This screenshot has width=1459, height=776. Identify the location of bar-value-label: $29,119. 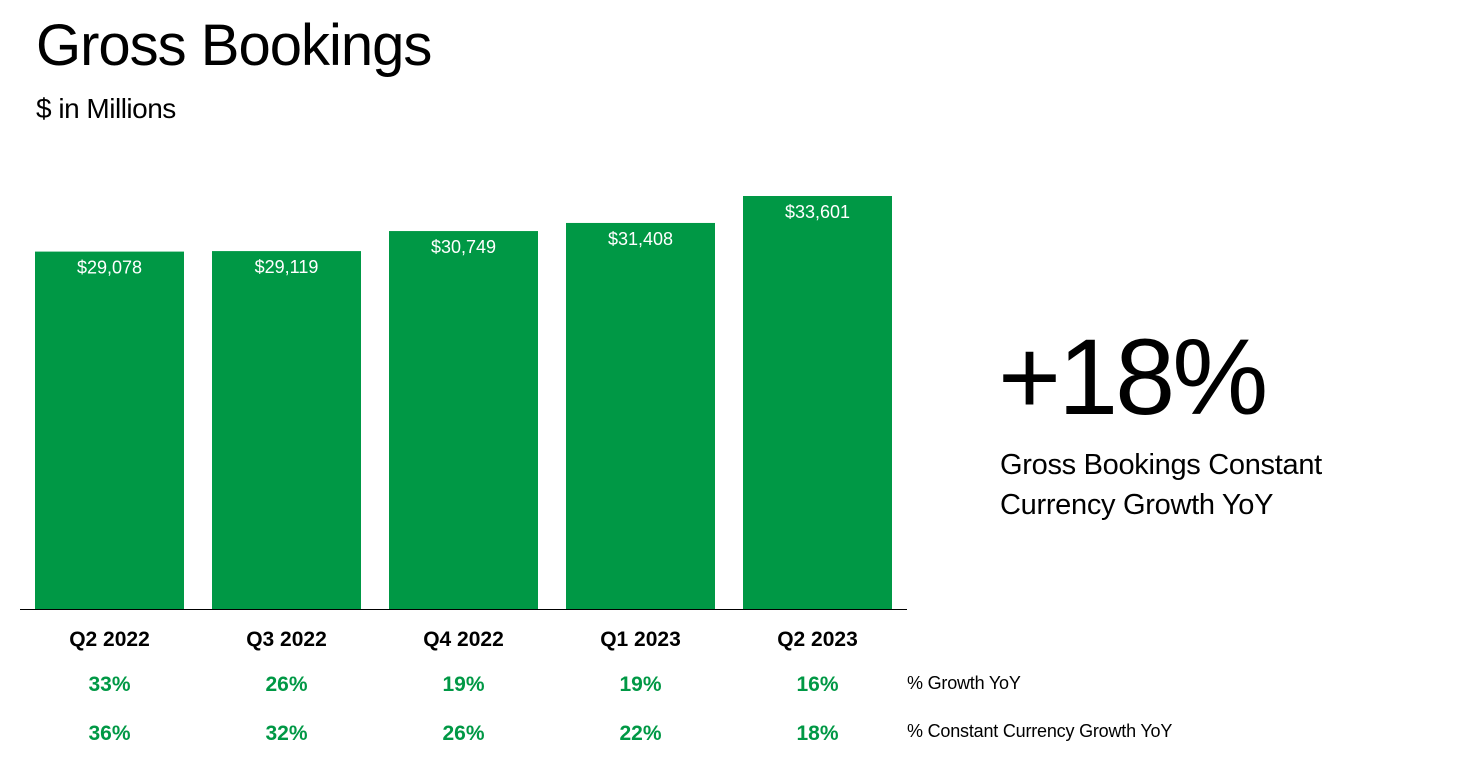
(287, 267).